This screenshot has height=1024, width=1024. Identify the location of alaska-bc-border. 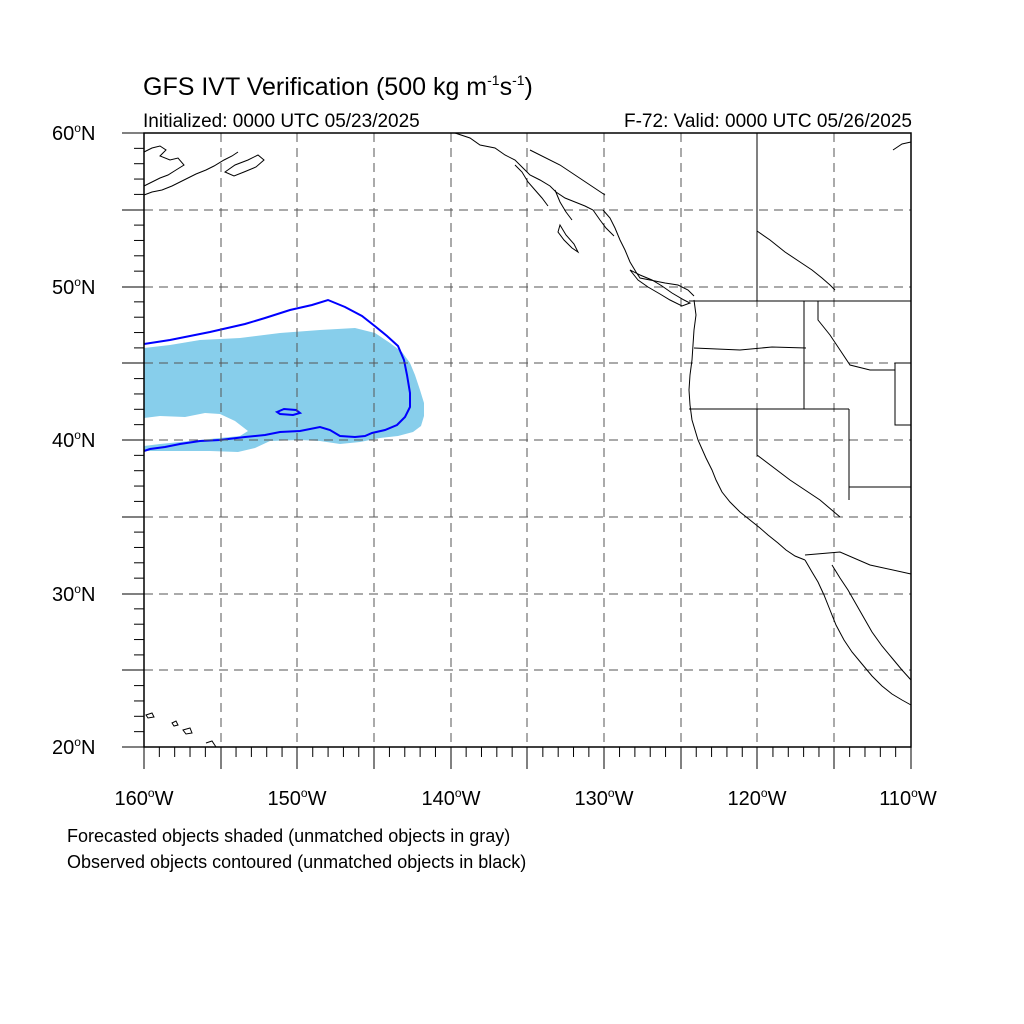
(567, 172).